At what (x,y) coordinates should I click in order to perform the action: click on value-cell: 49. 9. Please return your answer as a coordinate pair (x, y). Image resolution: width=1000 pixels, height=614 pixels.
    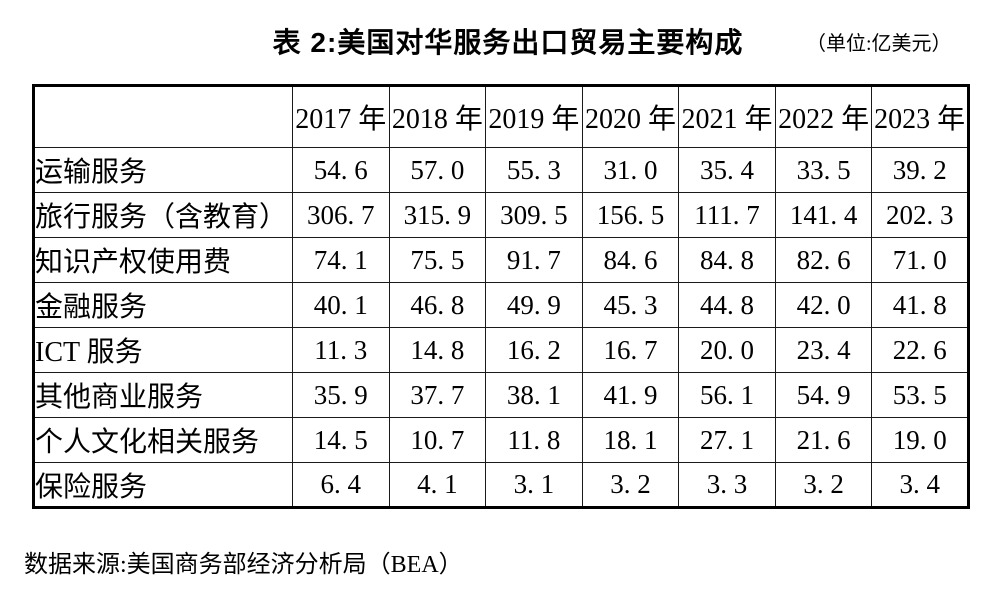
    Looking at the image, I should click on (534, 305).